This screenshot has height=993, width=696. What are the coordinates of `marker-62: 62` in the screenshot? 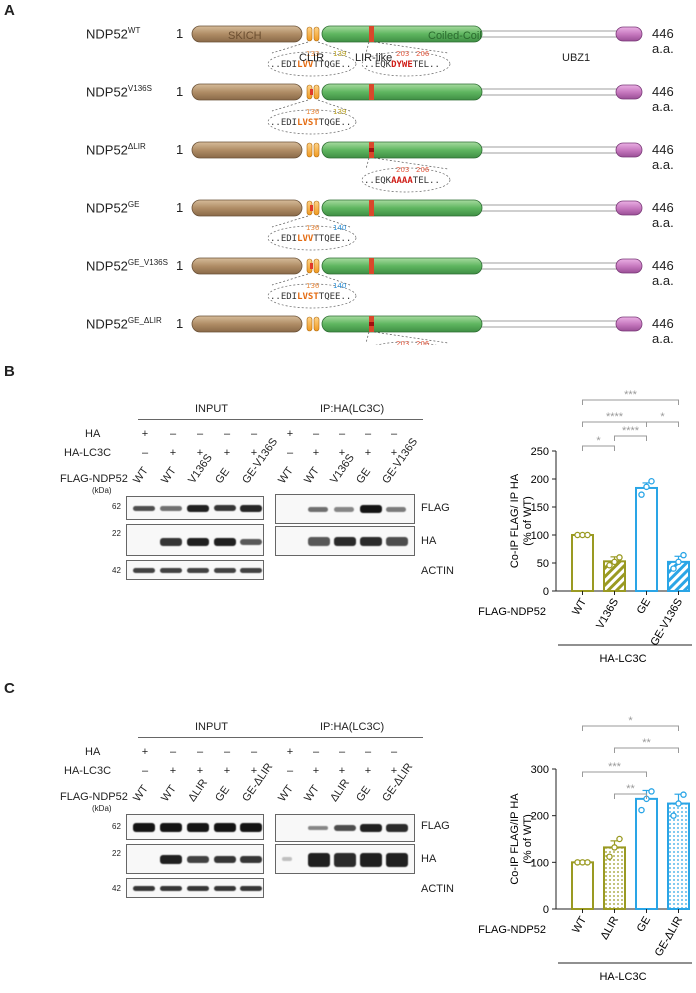 It's located at (116, 506).